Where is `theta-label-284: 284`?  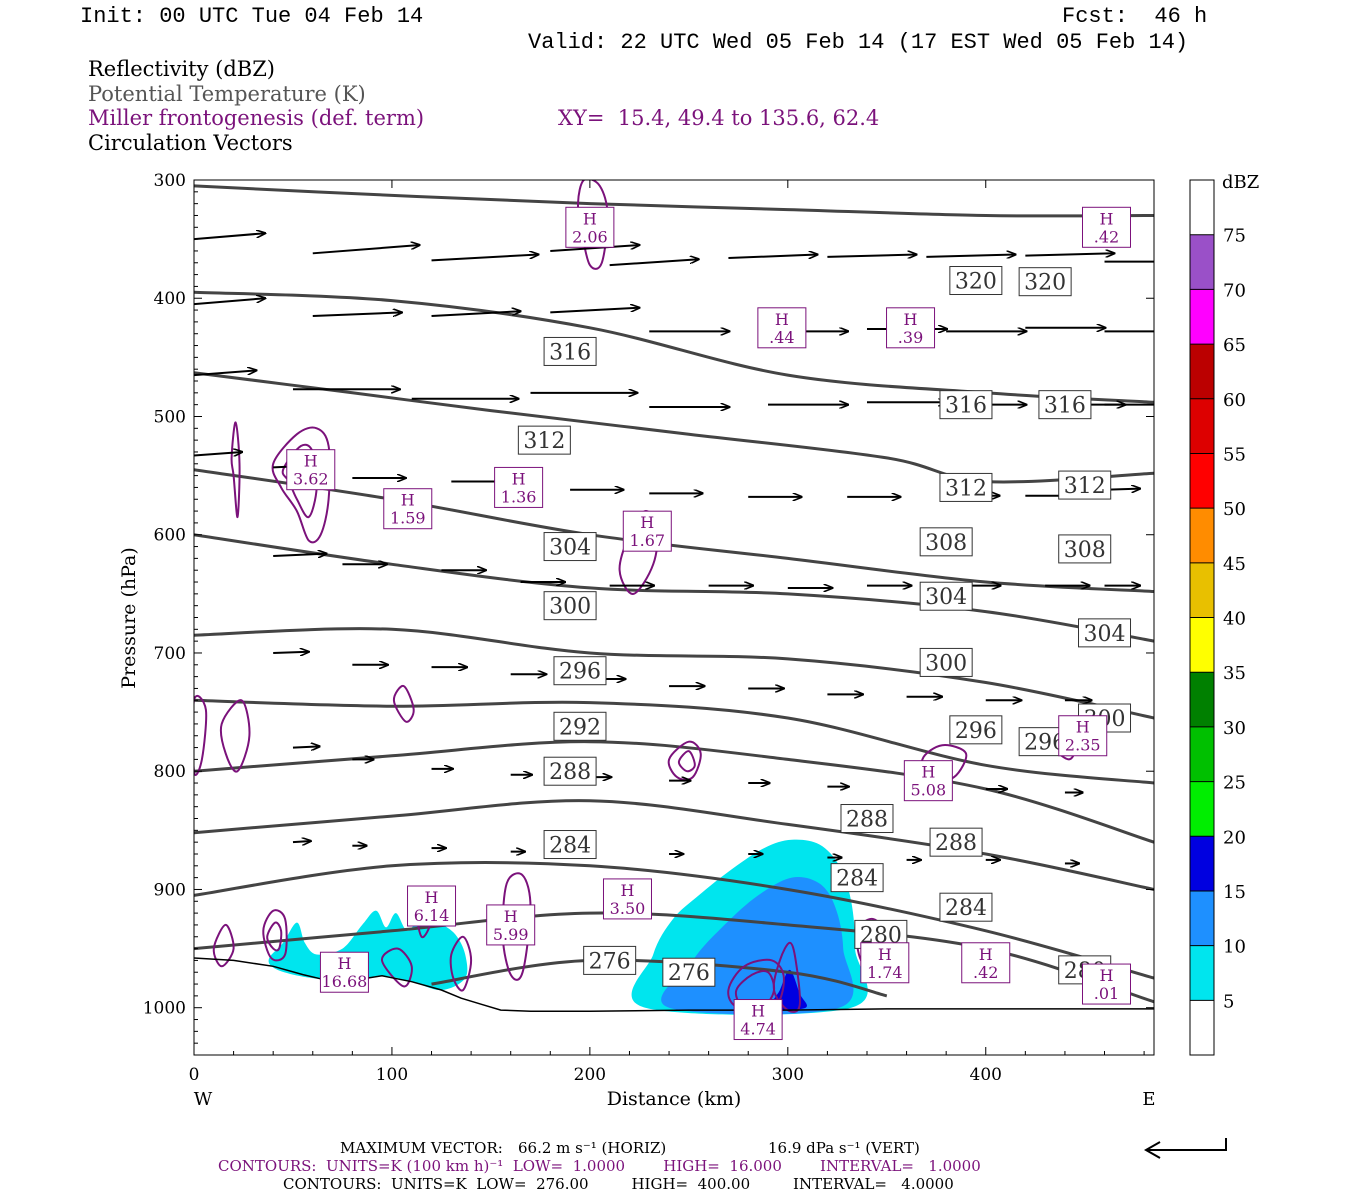
theta-label-284: 284 is located at coordinates (966, 908).